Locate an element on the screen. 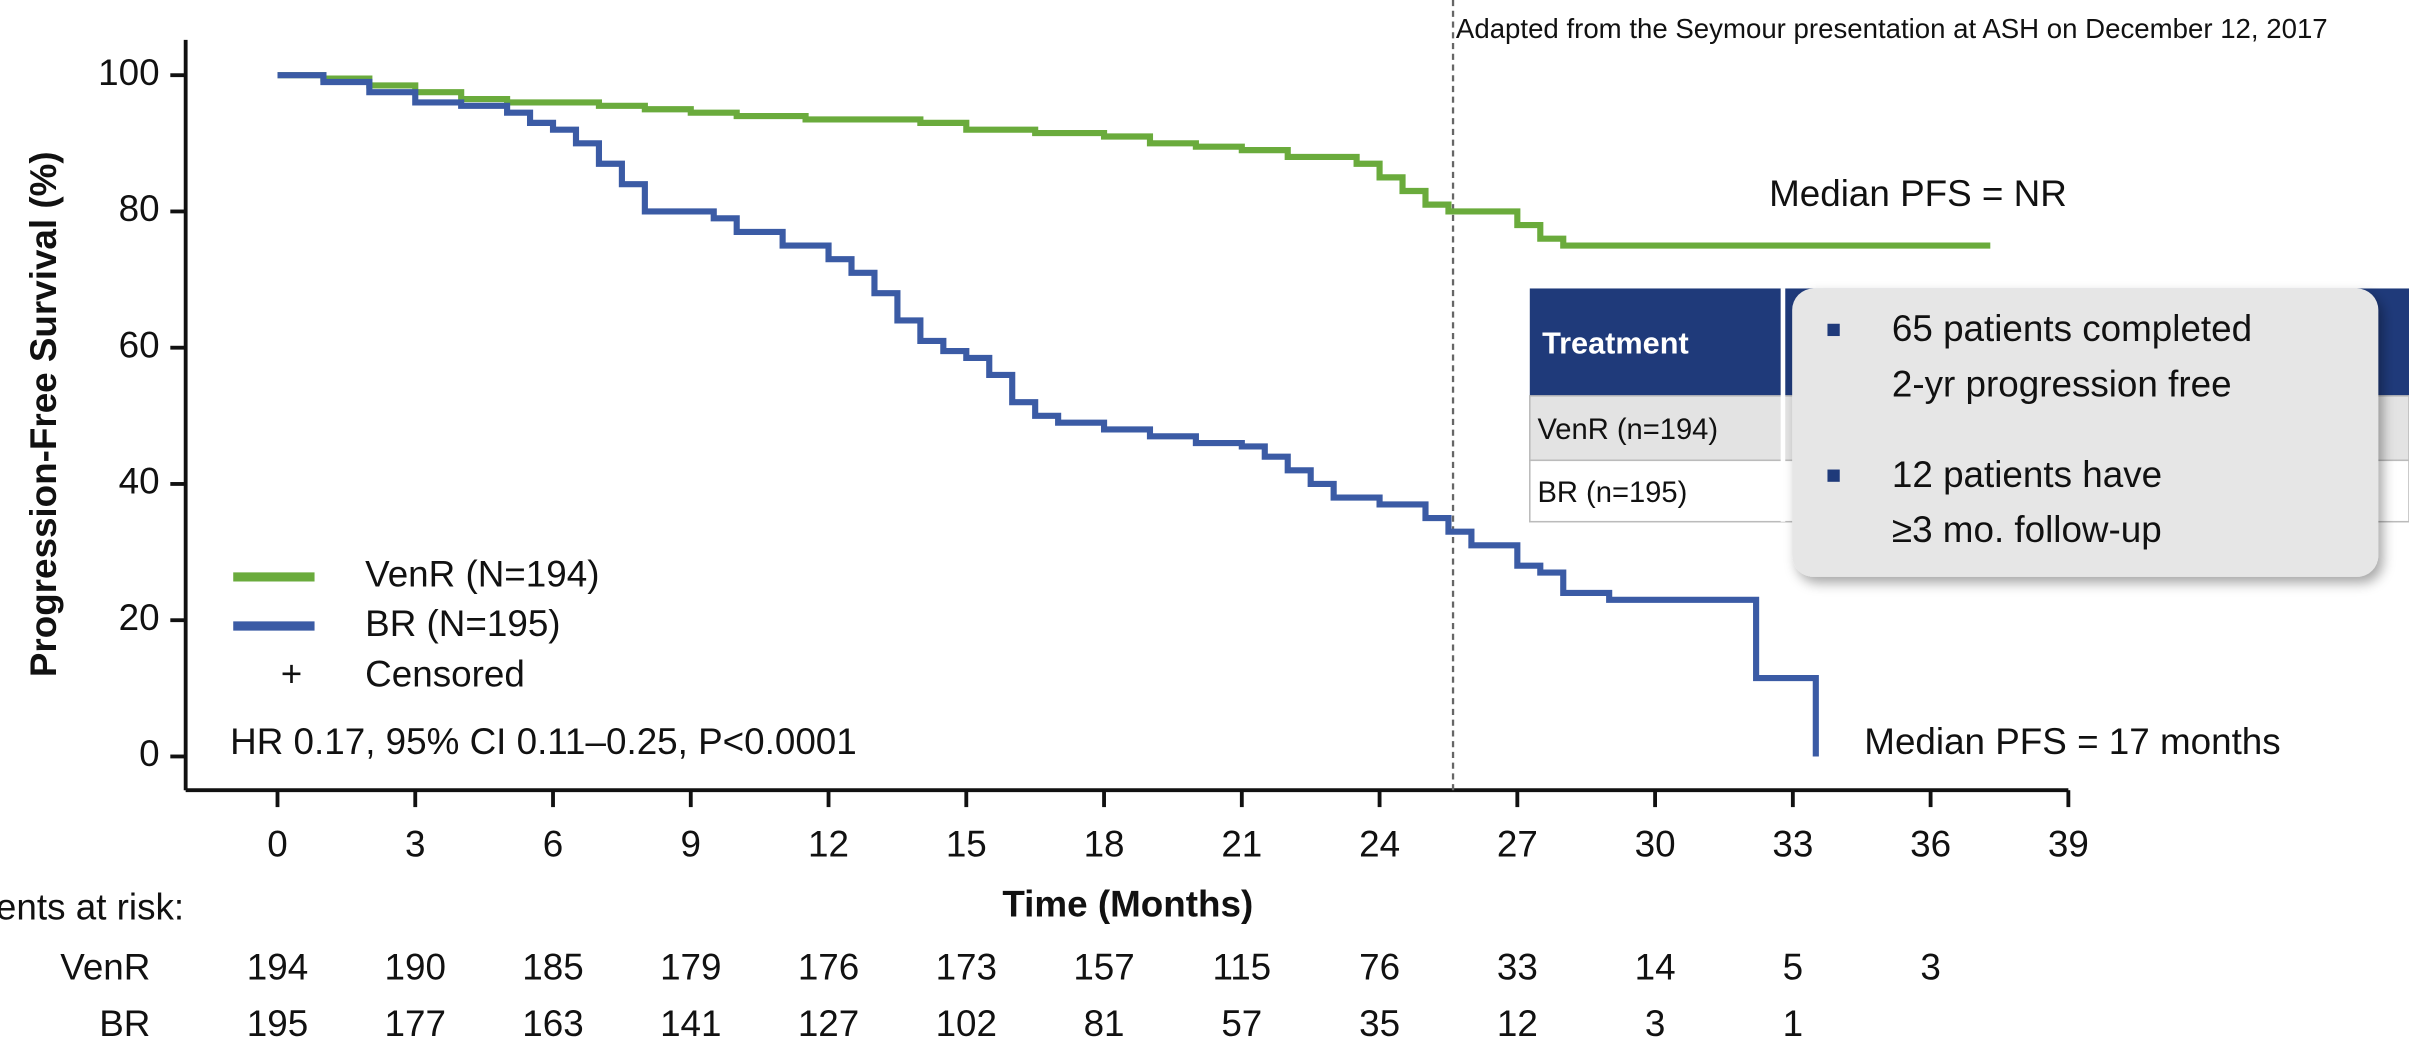  risk-title: Patients at risk: is located at coordinates (92, 907).